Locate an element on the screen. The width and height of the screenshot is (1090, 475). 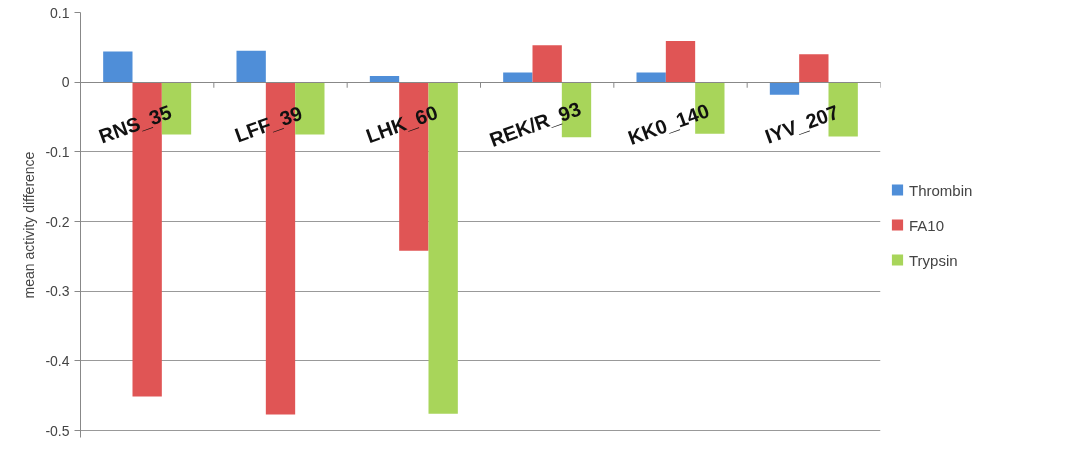
y-tick-label: -0.5 is located at coordinates (57, 430).